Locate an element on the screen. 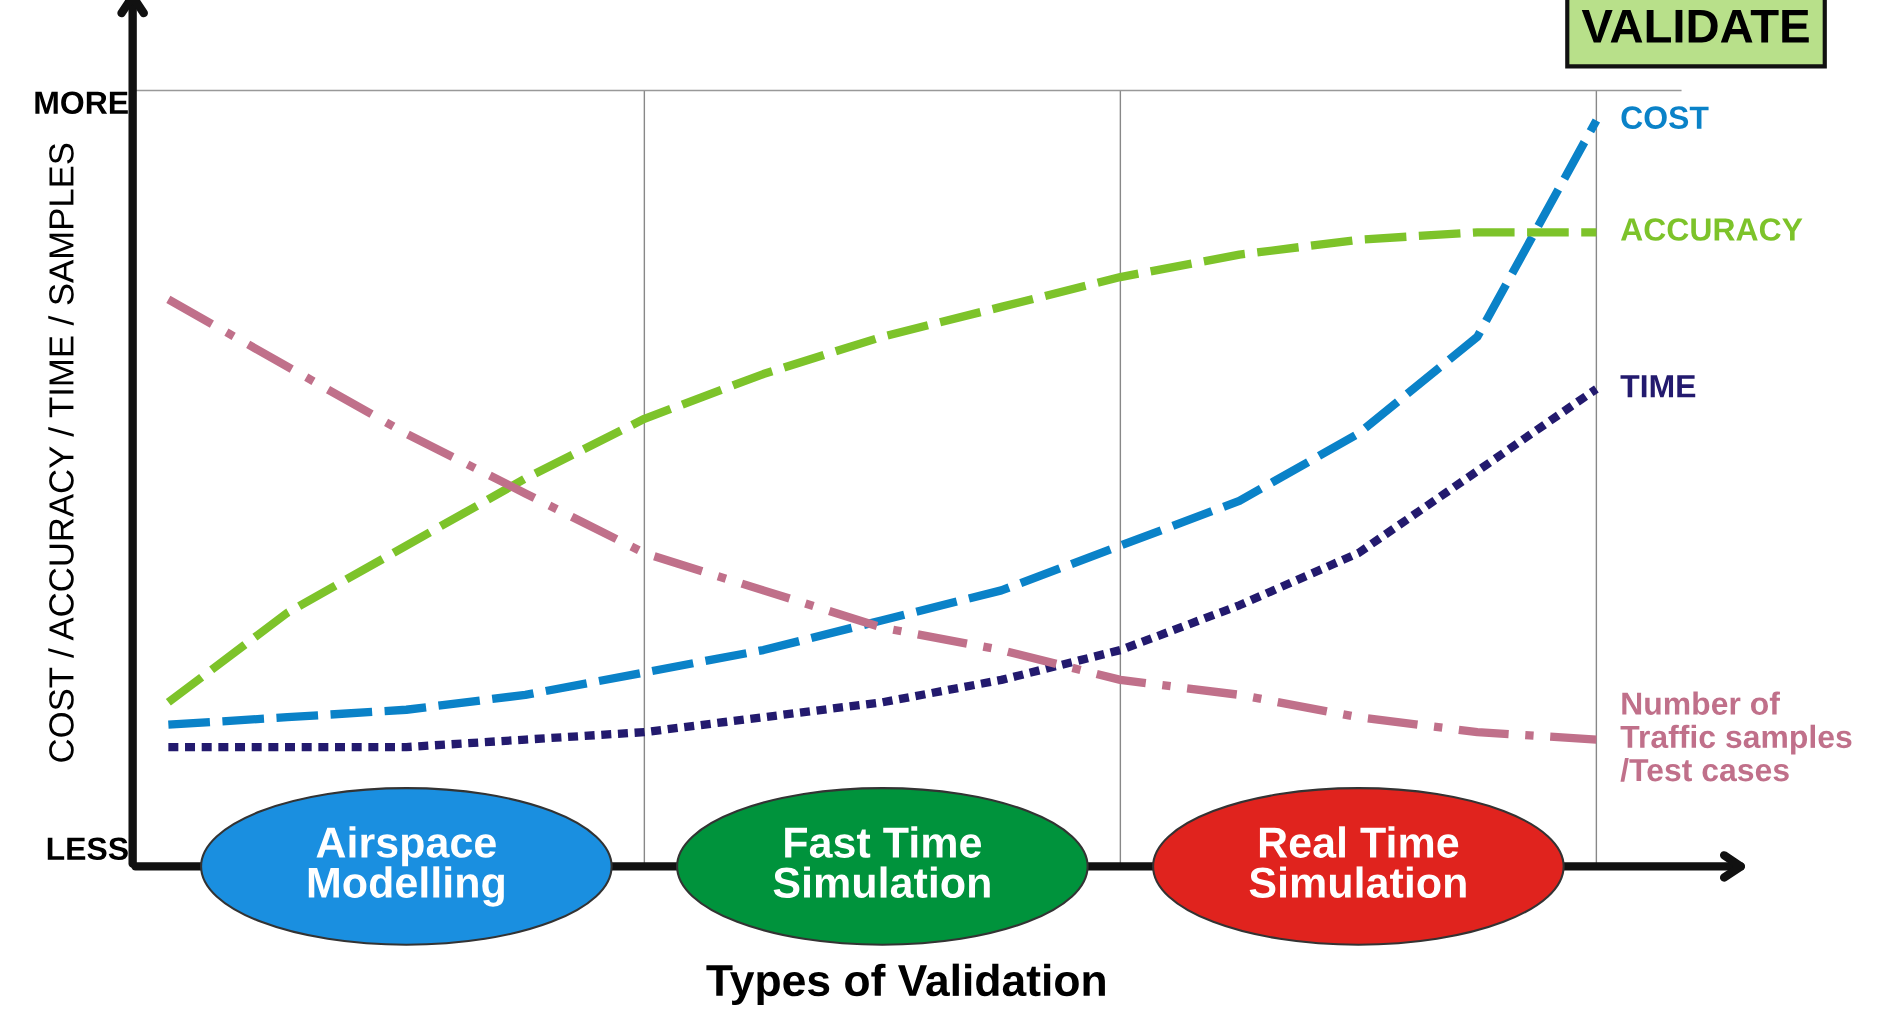 This screenshot has height=1029, width=1895. y-axis-title: COST / ACCURACY / TIME / SAMPLES is located at coordinates (61, 452).